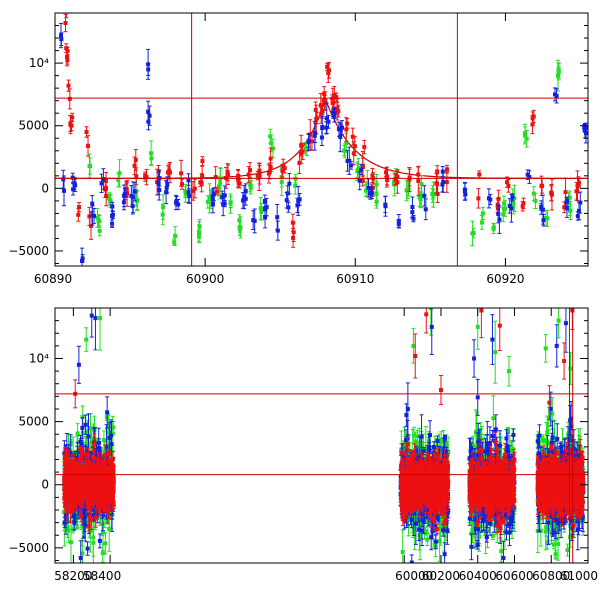 This screenshot has width=600, height=600. Describe the element at coordinates (514, 576) in the screenshot. I see `x-tick-label: 60600` at that location.